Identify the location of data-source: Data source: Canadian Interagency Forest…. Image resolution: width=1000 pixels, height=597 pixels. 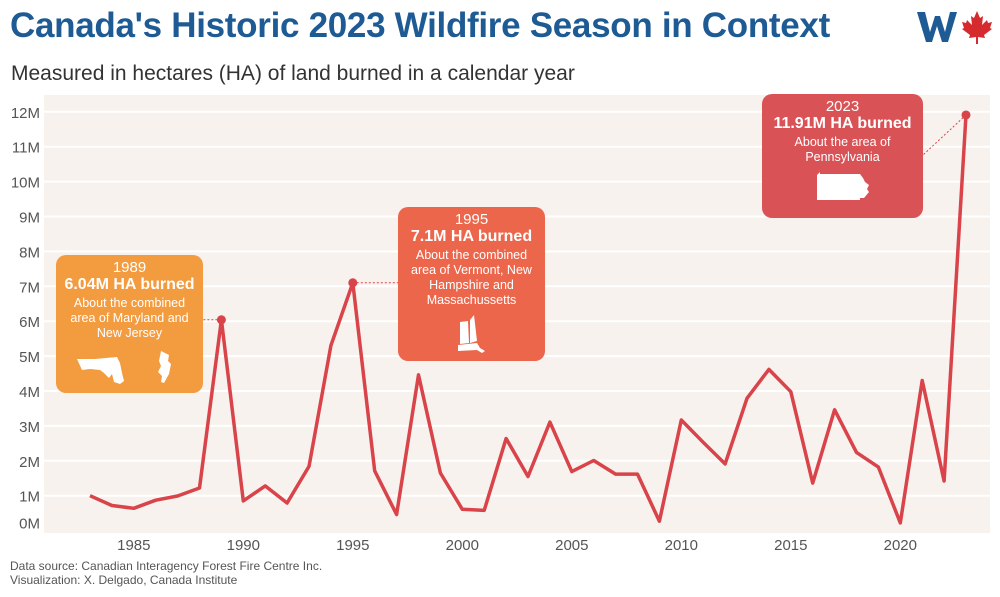
(166, 566).